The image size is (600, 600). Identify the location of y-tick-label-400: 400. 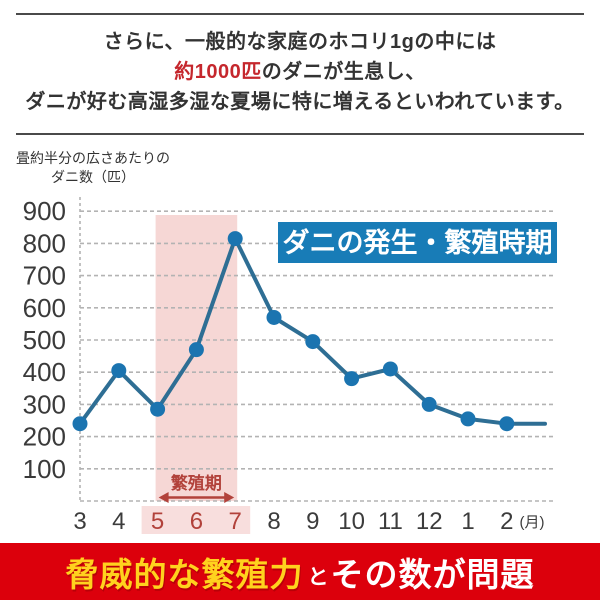
(44, 372).